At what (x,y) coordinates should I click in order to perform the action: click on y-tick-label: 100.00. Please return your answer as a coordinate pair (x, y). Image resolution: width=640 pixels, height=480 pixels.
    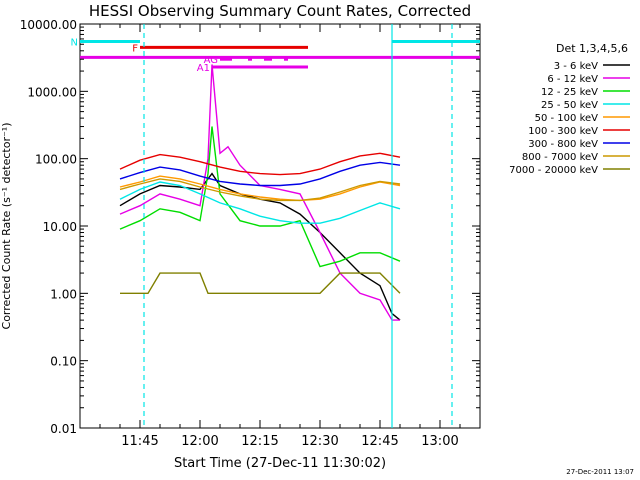
    Looking at the image, I should click on (56, 160).